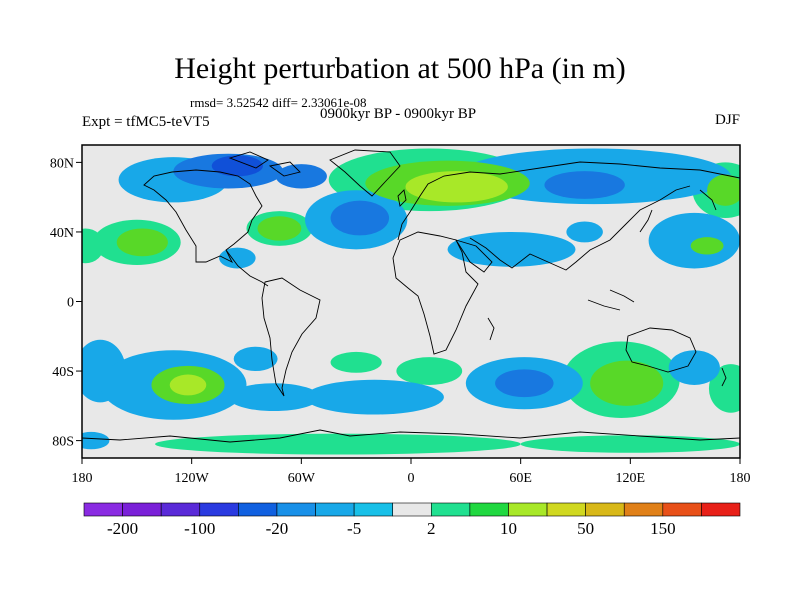  What do you see at coordinates (520, 478) in the screenshot?
I see `lon-tick-label: 60E` at bounding box center [520, 478].